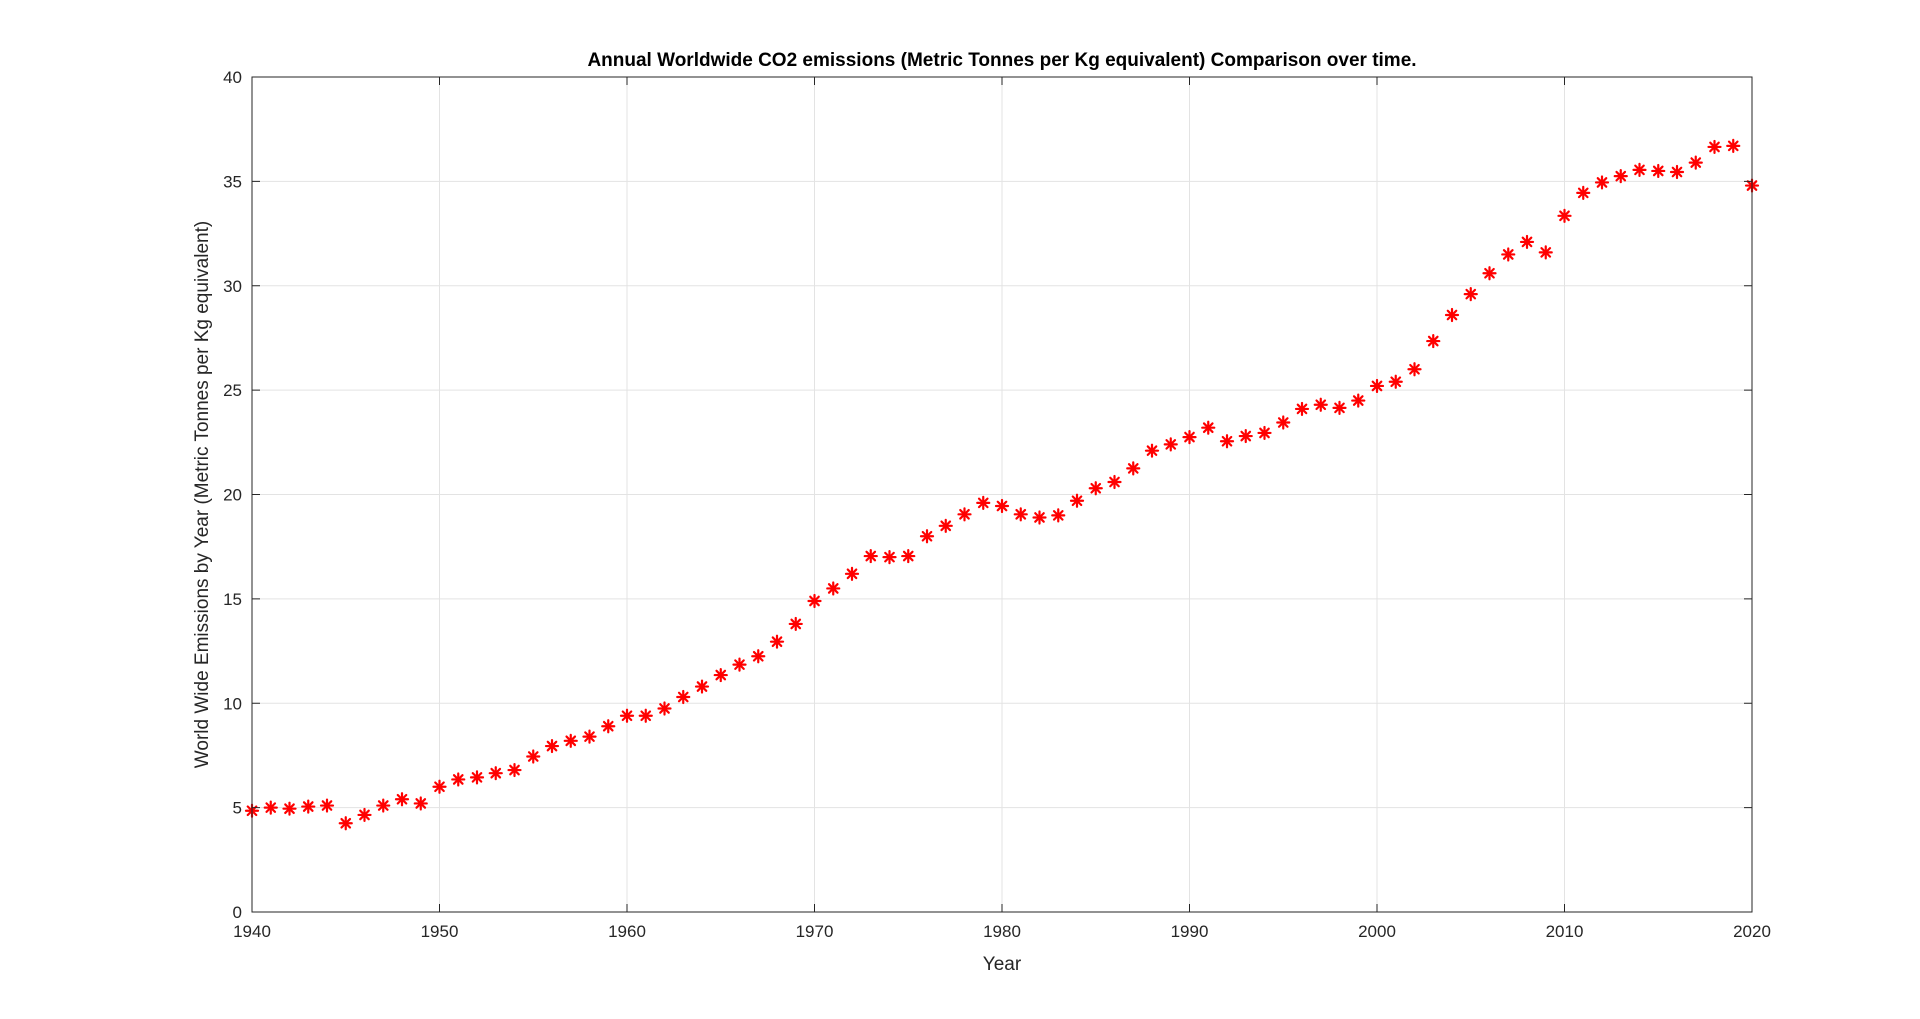  Describe the element at coordinates (627, 931) in the screenshot. I see `x-tick-label: 1960` at that location.